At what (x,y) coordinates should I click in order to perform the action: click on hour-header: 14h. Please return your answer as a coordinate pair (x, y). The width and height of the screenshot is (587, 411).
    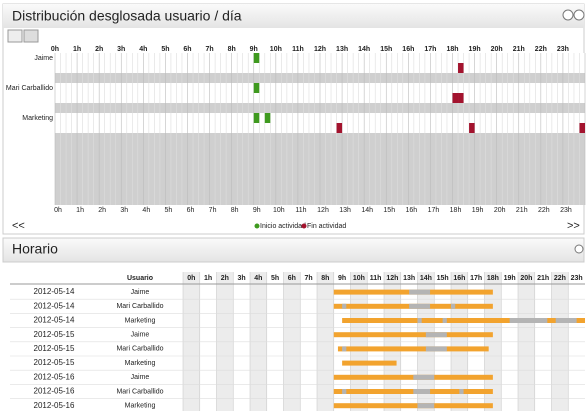
    Looking at the image, I should click on (426, 278).